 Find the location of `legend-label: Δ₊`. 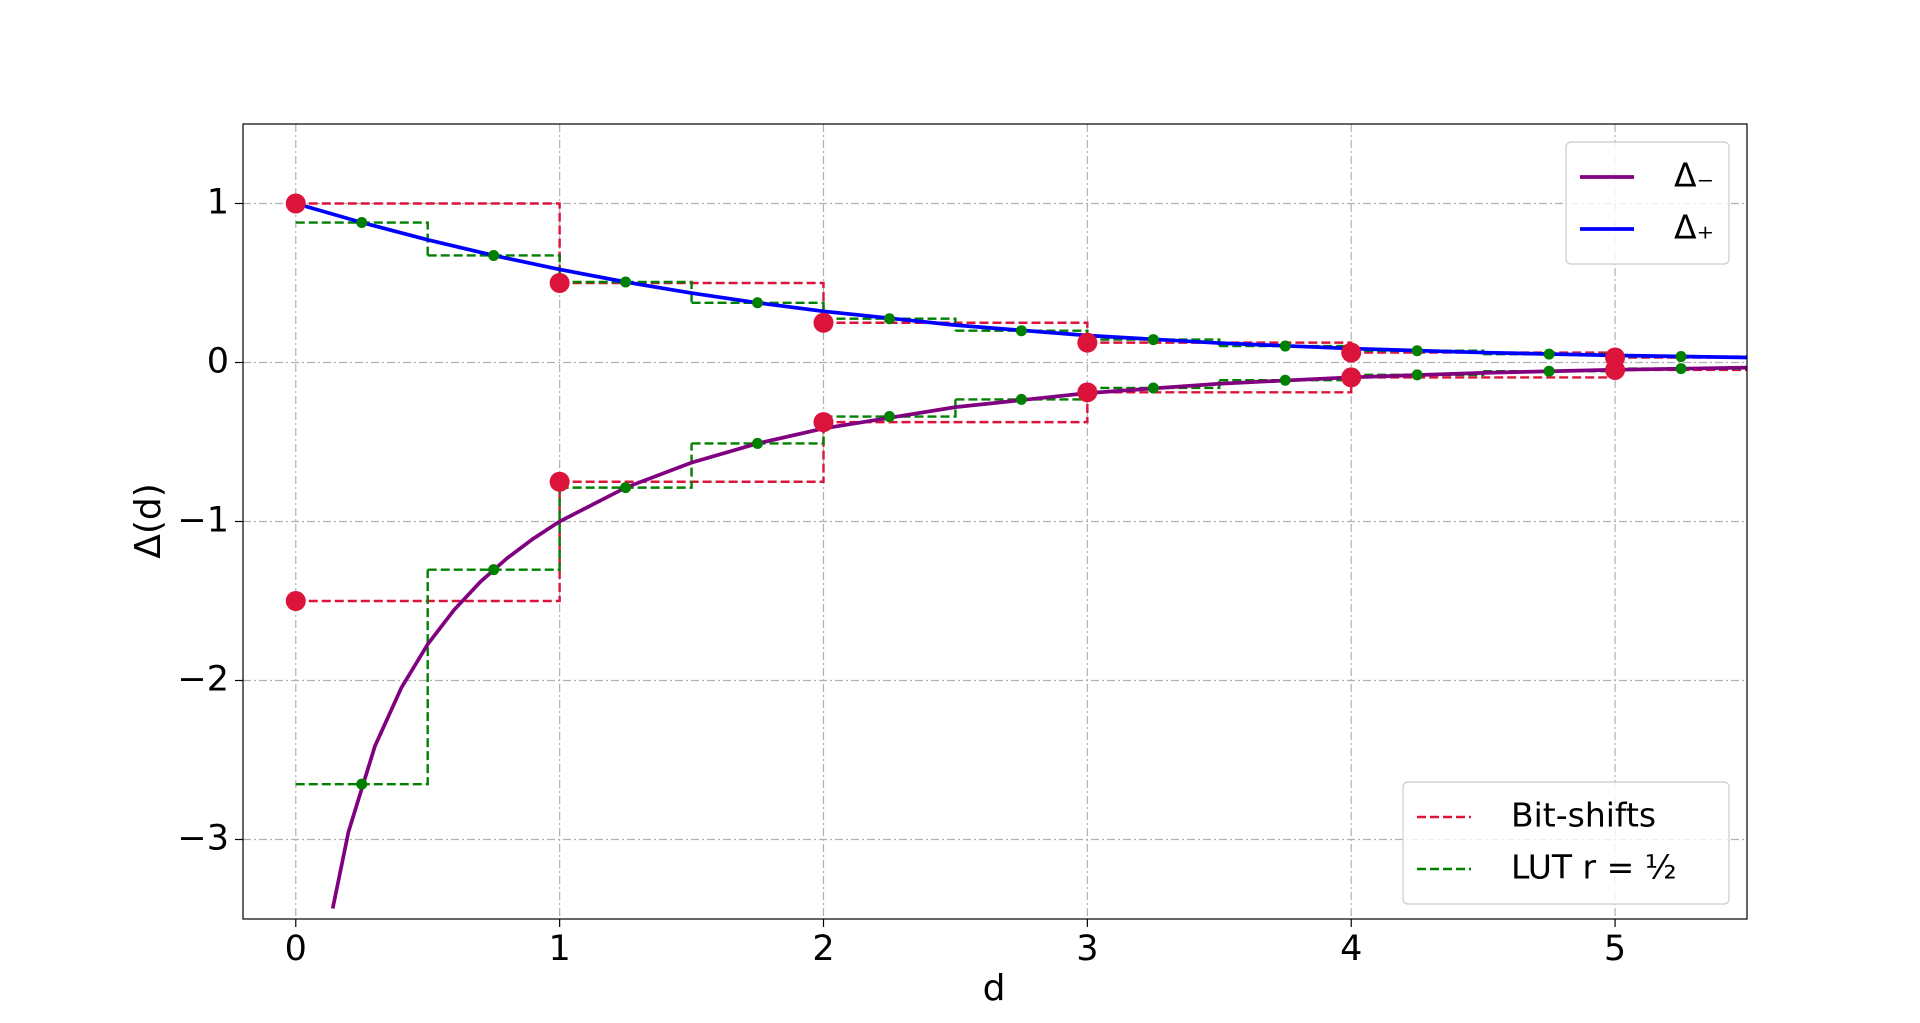

legend-label: Δ₊ is located at coordinates (1694, 227).